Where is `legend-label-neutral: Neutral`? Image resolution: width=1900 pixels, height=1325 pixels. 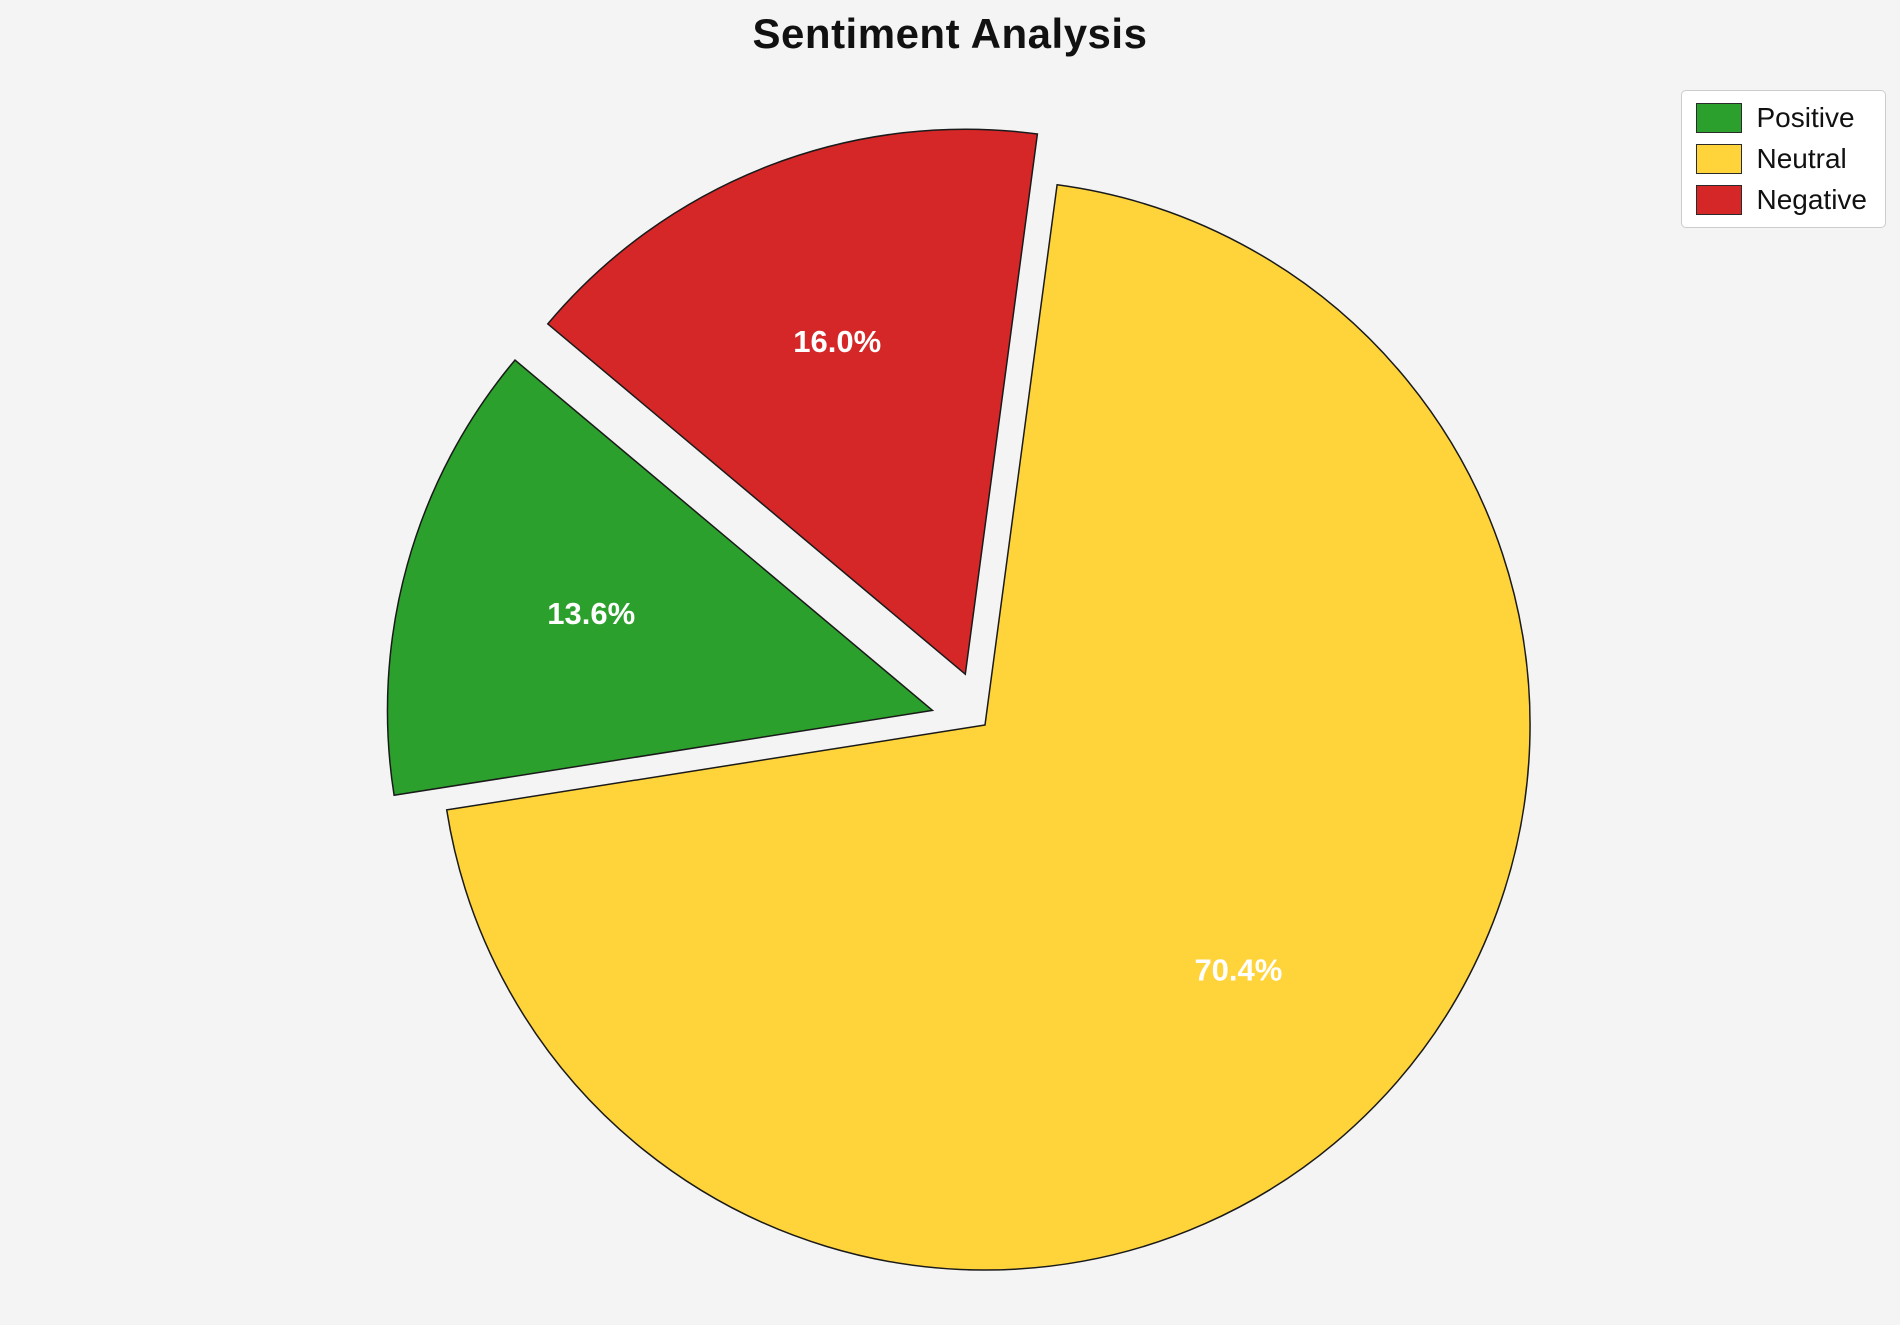 legend-label-neutral: Neutral is located at coordinates (1801, 158).